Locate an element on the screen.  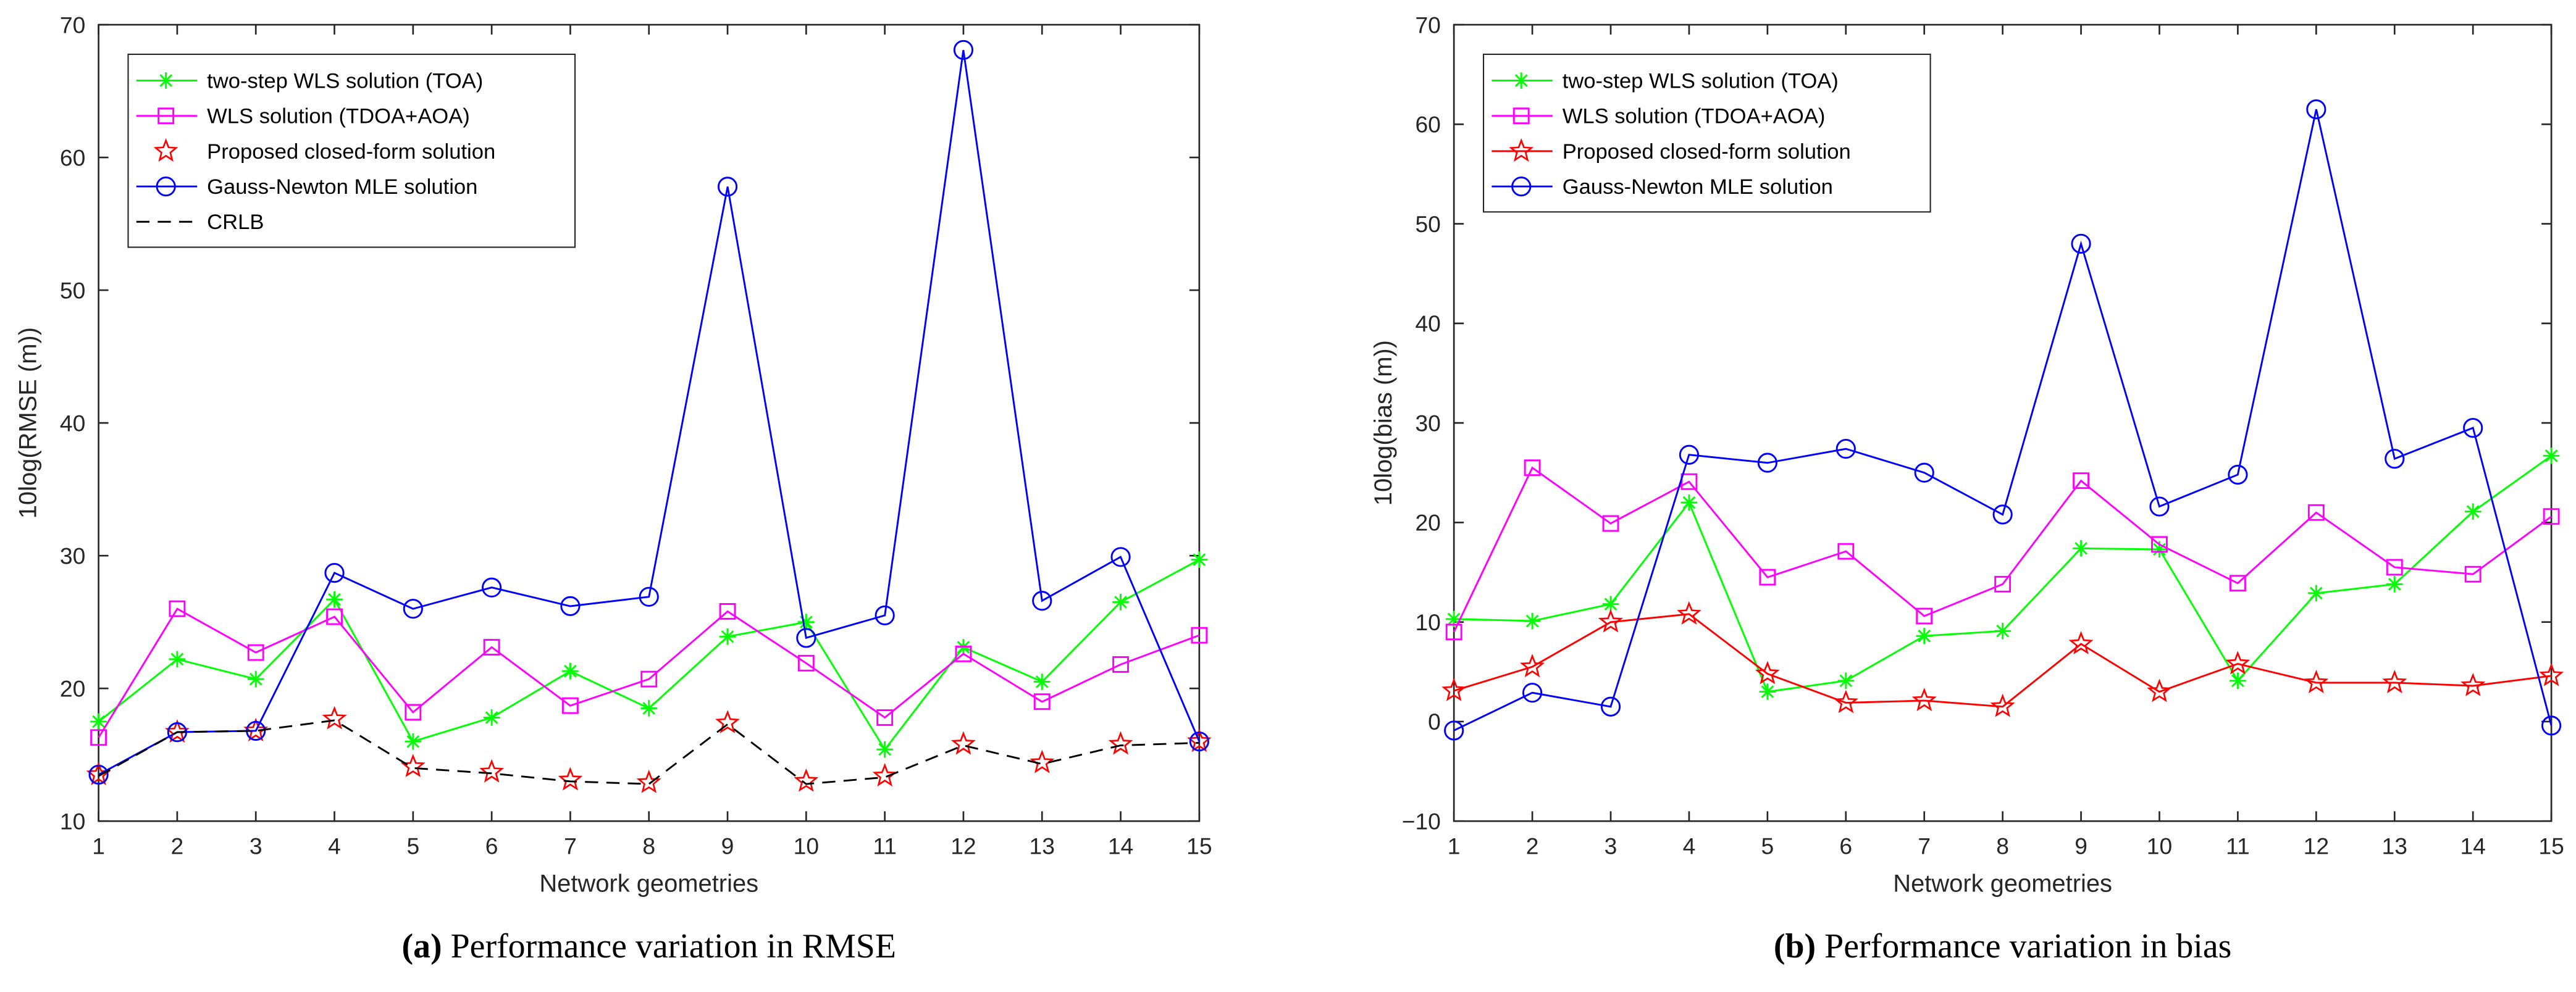
y-tick-label: 30 is located at coordinates (73, 556).